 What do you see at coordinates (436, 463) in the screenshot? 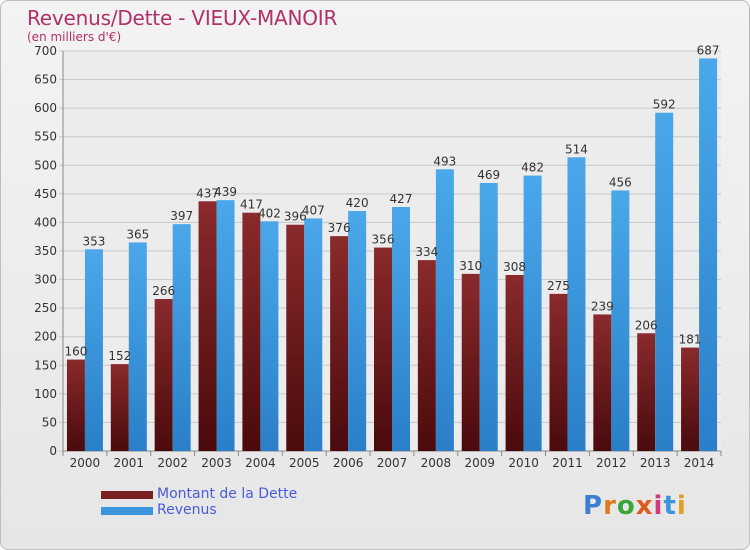
I see `x-tick-label: 2008` at bounding box center [436, 463].